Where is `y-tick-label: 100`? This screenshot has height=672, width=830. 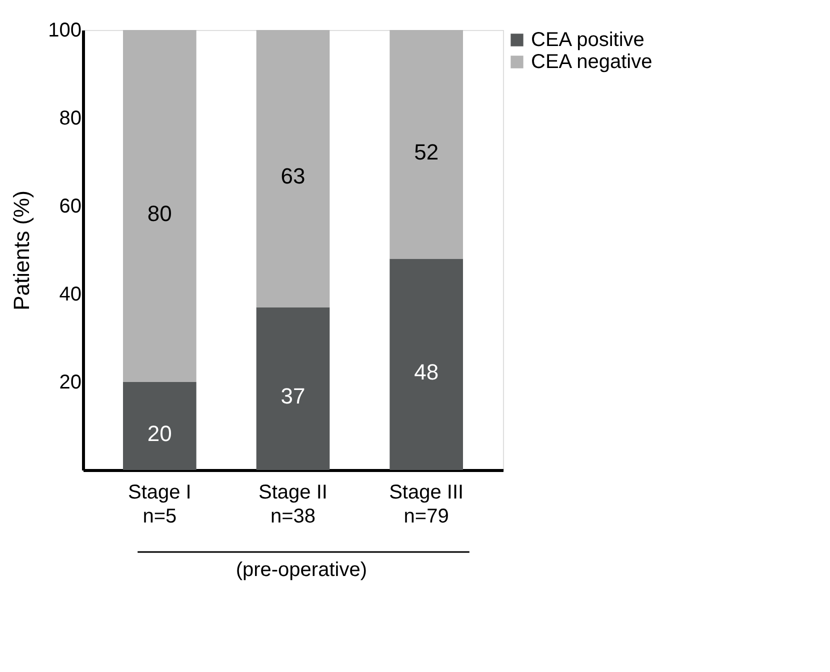
y-tick-label: 100 is located at coordinates (65, 31).